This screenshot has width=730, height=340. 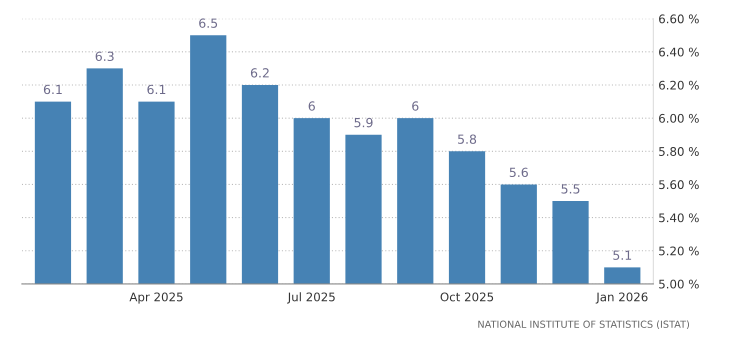 What do you see at coordinates (467, 297) in the screenshot?
I see `x-tick-label: Oct 2025` at bounding box center [467, 297].